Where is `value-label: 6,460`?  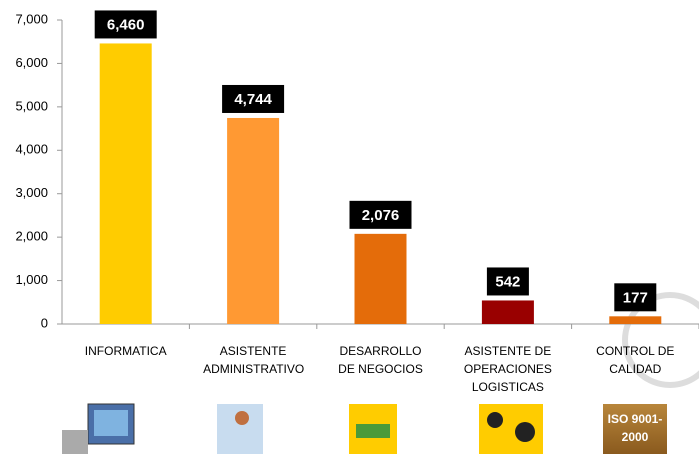 value-label: 6,460 is located at coordinates (126, 24).